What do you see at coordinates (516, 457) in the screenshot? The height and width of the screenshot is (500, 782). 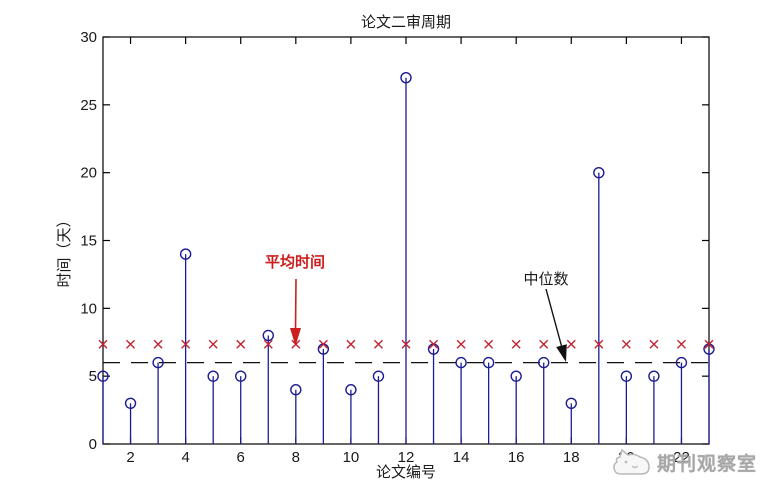 I see `x-tick-label: 16` at bounding box center [516, 457].